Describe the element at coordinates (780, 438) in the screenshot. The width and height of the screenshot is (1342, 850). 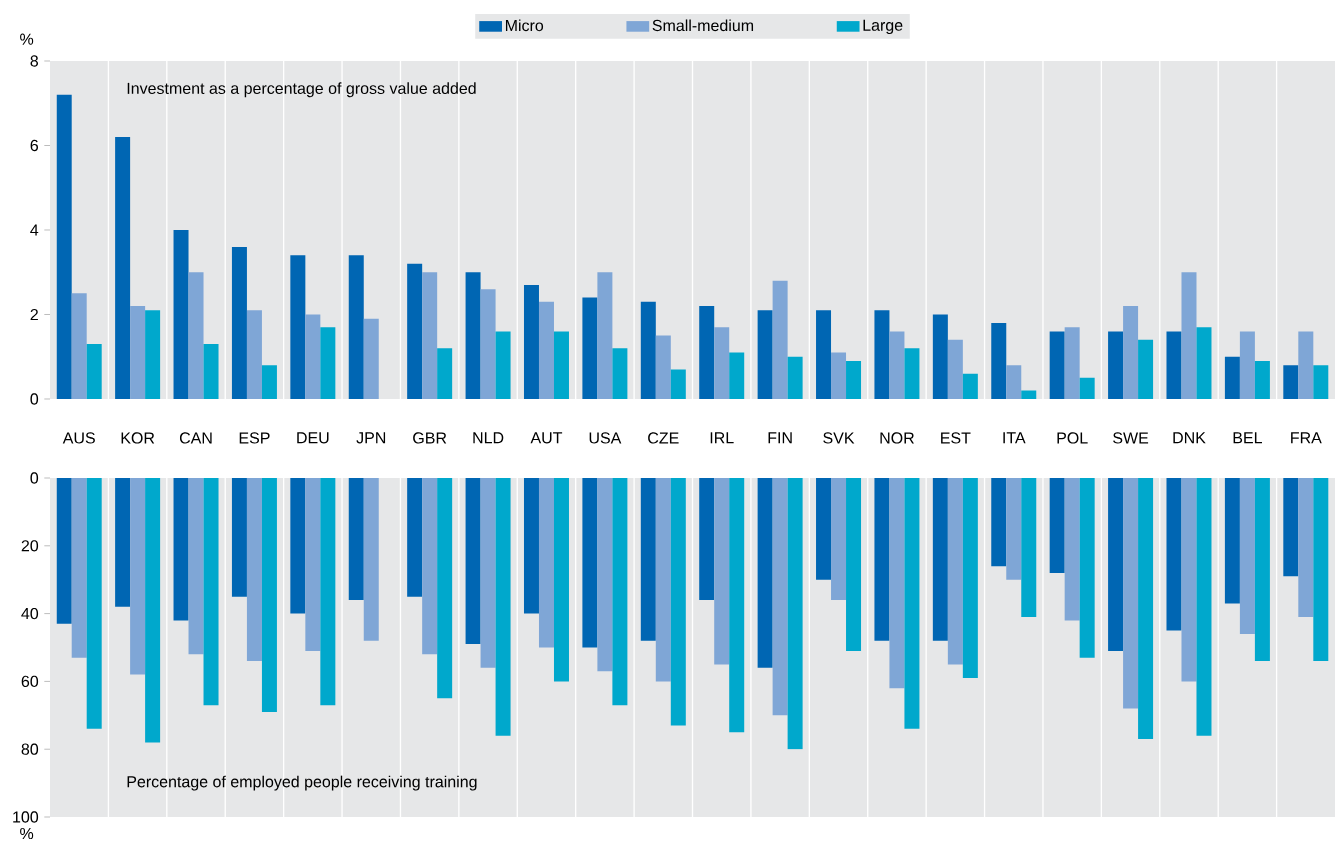
I see `x-tick-label: FIN` at that location.